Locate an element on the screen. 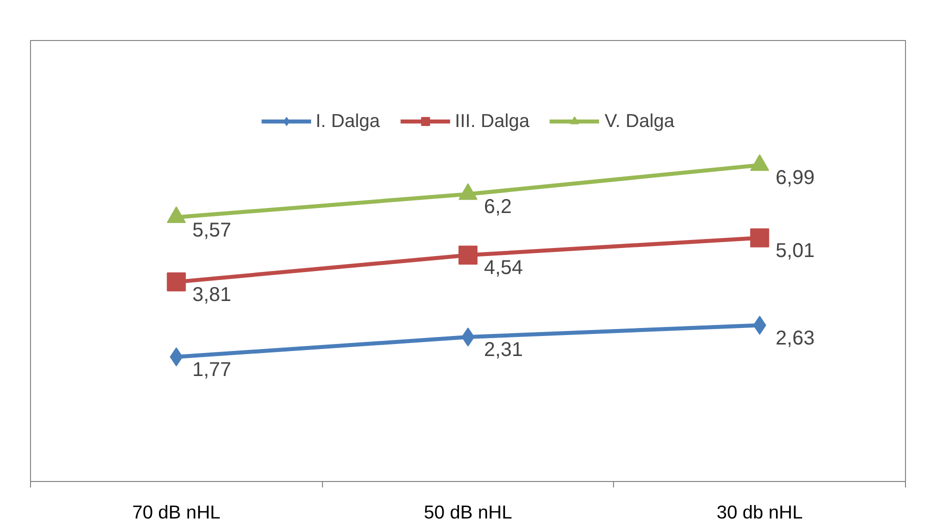 This screenshot has width=931, height=531. data-label: 5,01 is located at coordinates (795, 251).